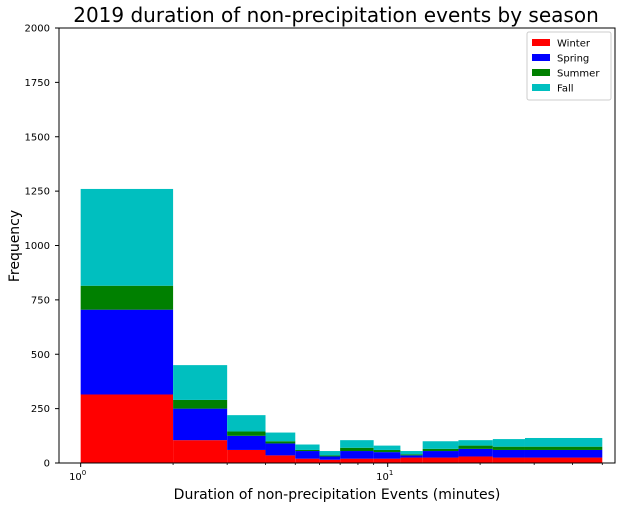 The height and width of the screenshot is (509, 622). Describe the element at coordinates (541, 87) in the screenshot. I see `legend-swatch-fall` at that location.